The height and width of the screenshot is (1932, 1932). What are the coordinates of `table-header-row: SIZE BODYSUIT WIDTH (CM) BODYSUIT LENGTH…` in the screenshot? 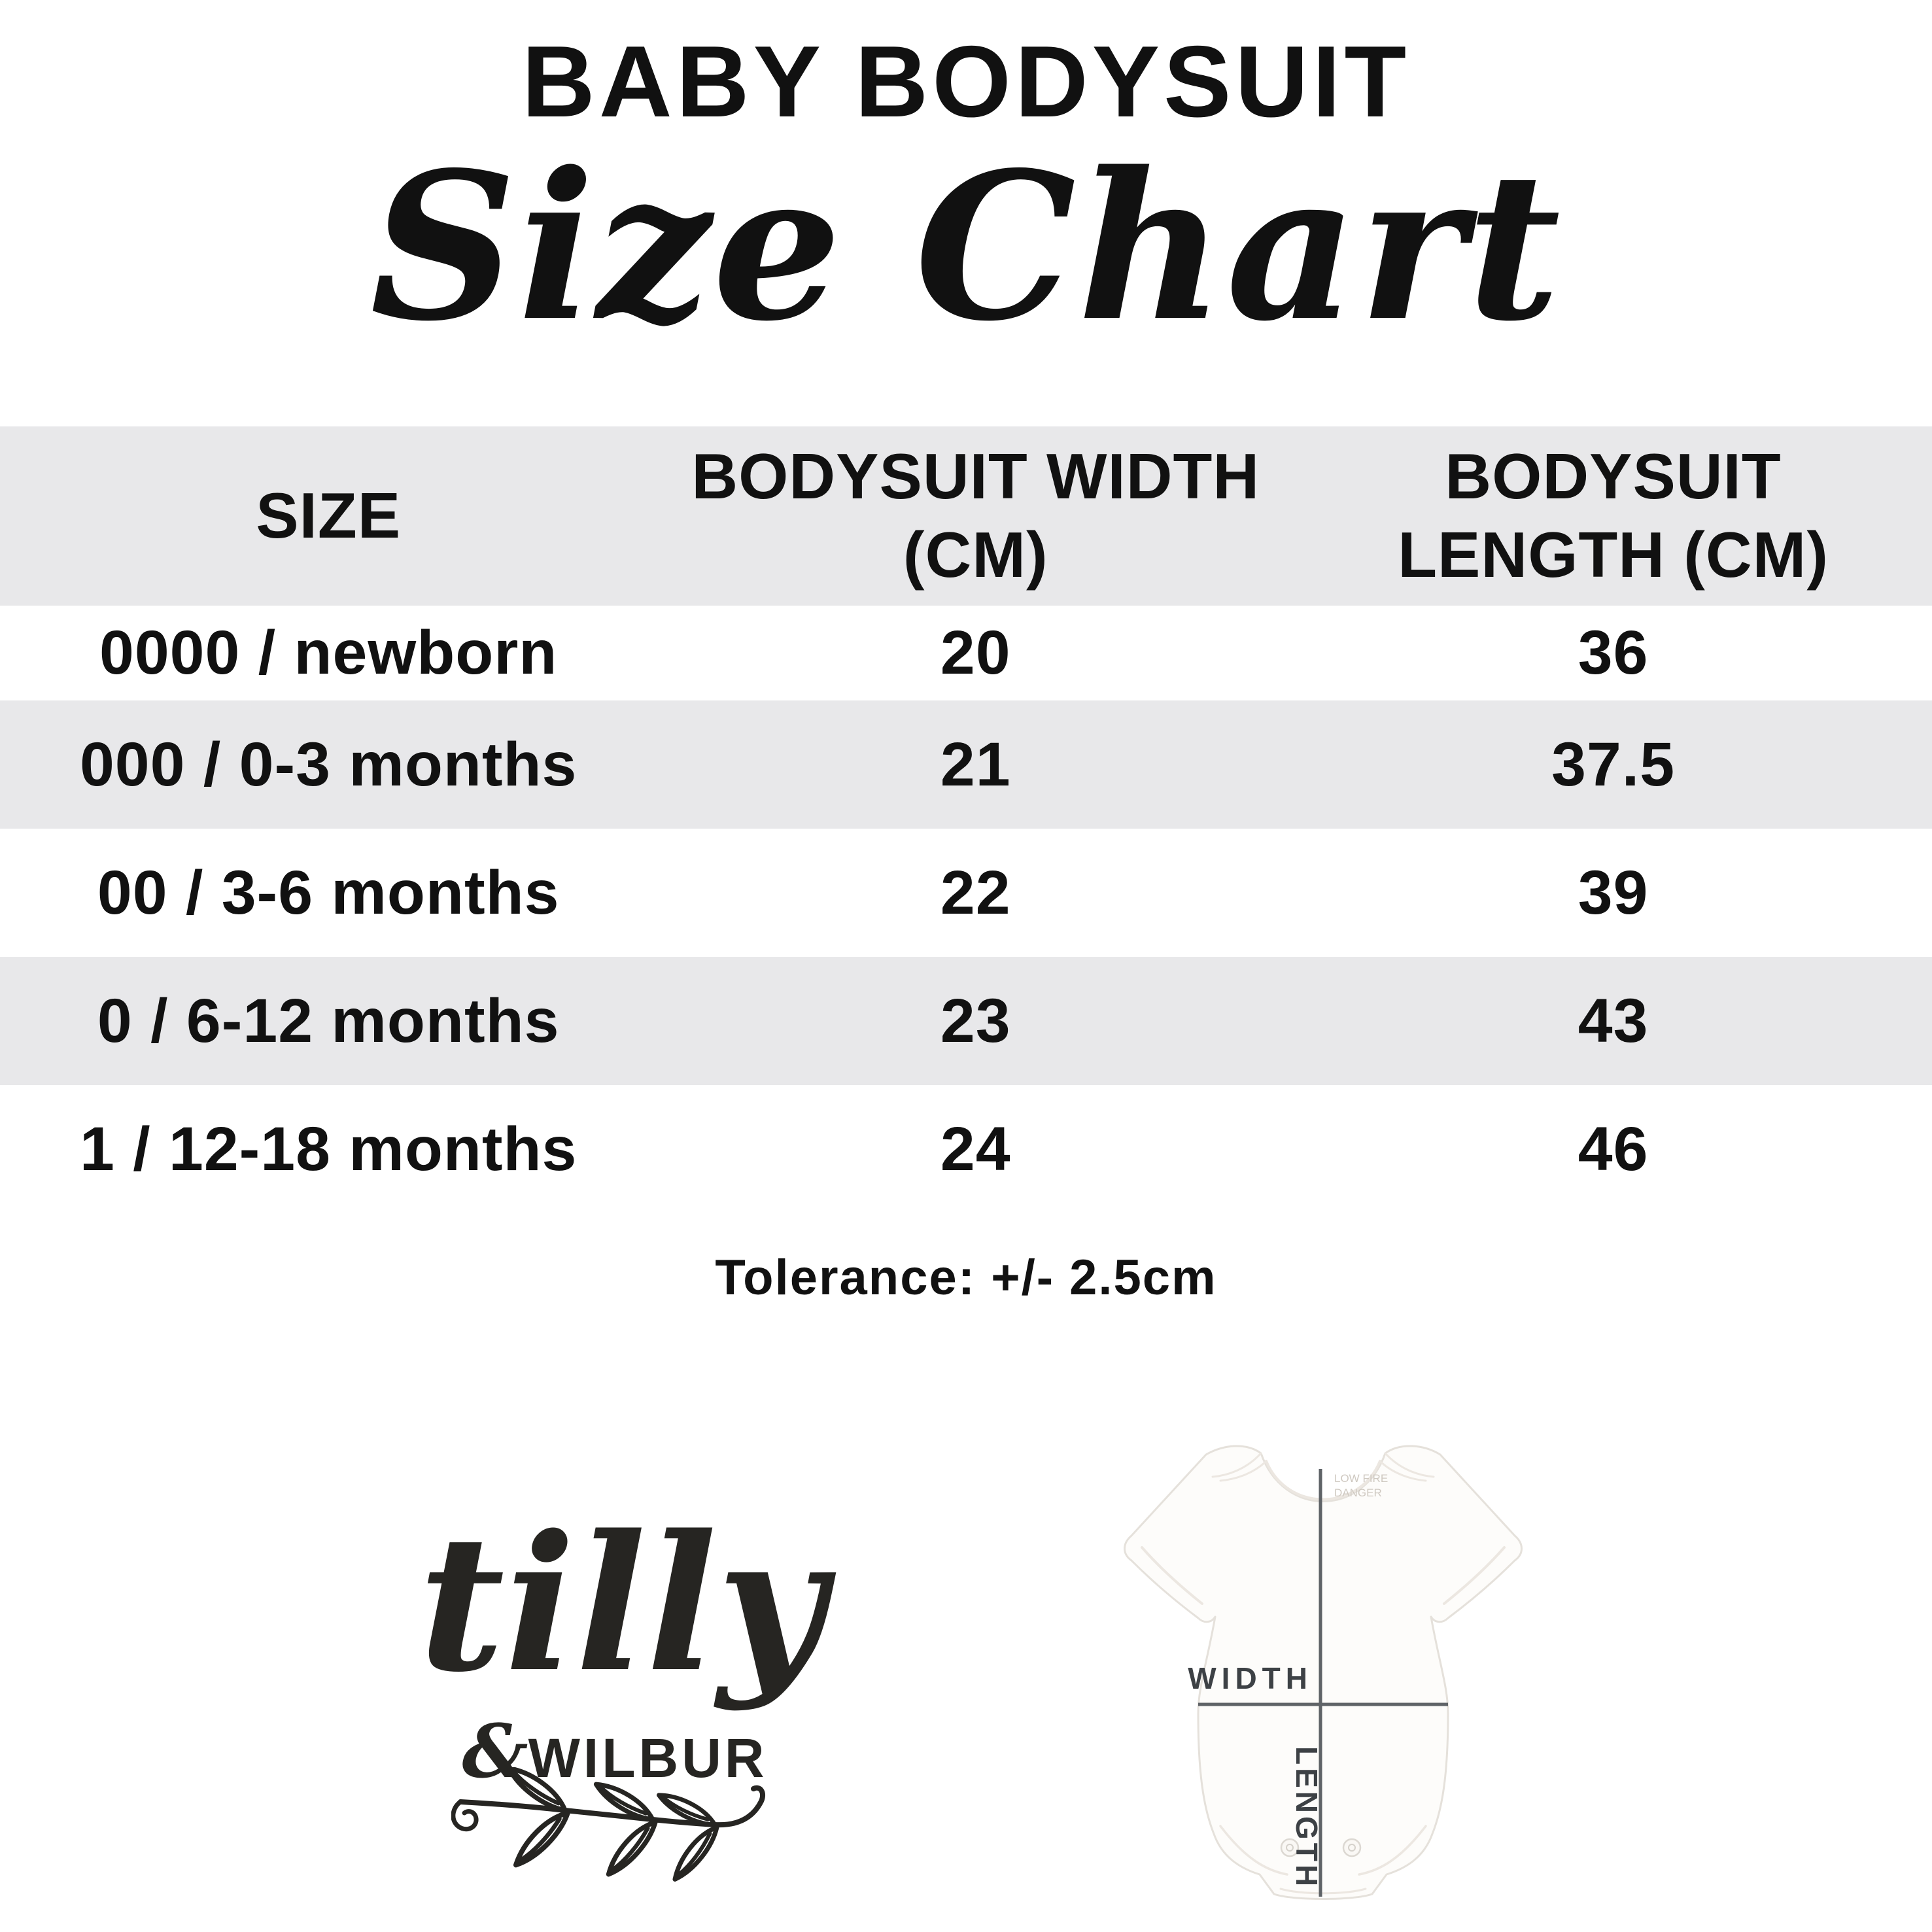 It's located at (966, 516).